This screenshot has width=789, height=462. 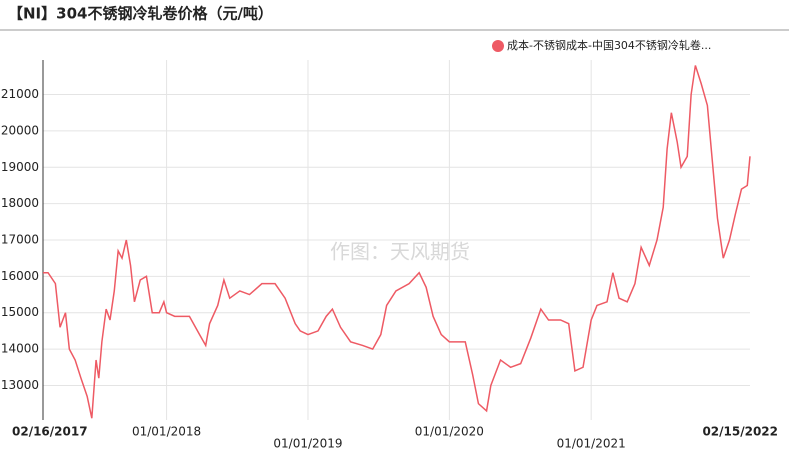 What do you see at coordinates (400, 252) in the screenshot?
I see `watermark: 作图：天风期货` at bounding box center [400, 252].